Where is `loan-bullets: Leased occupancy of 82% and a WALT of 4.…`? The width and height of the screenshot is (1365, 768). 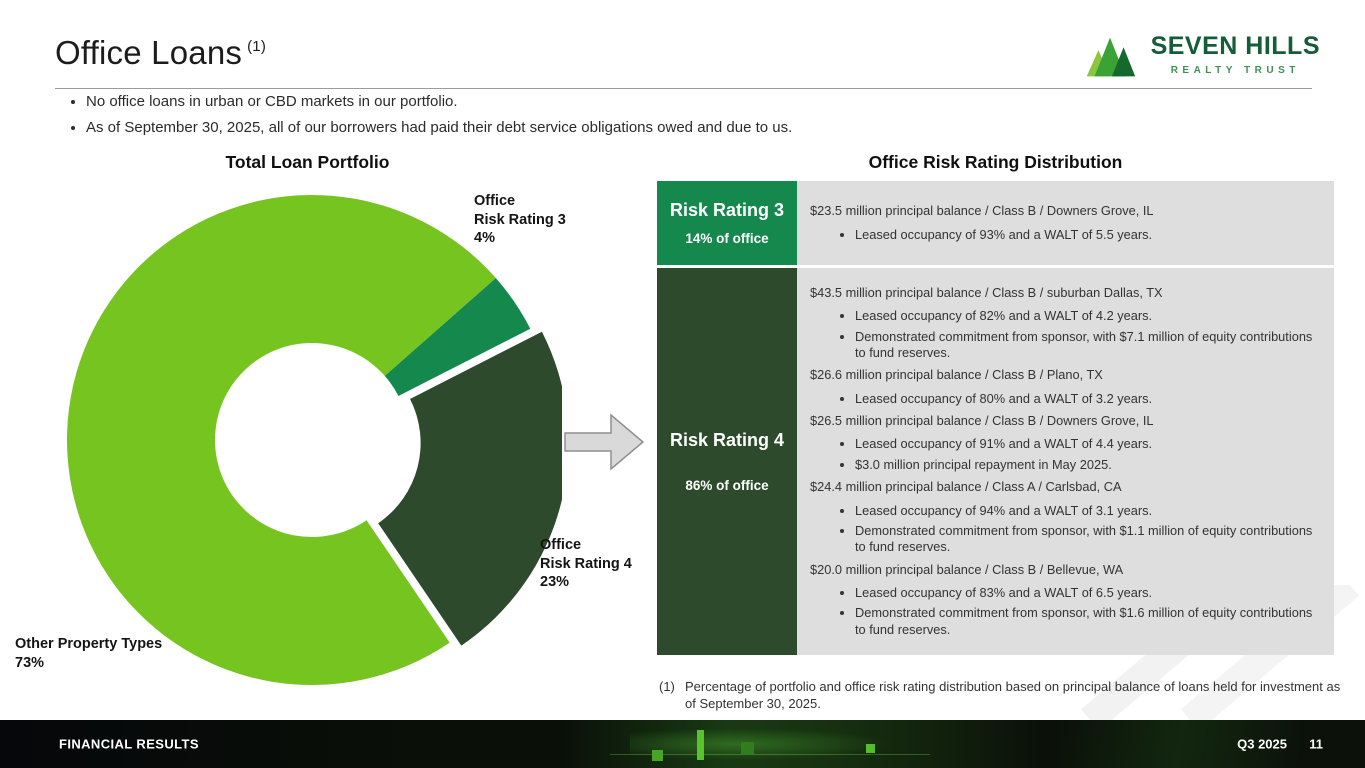 loan-bullets: Leased occupancy of 82% and a WALT of 4.… is located at coordinates (1064, 332).